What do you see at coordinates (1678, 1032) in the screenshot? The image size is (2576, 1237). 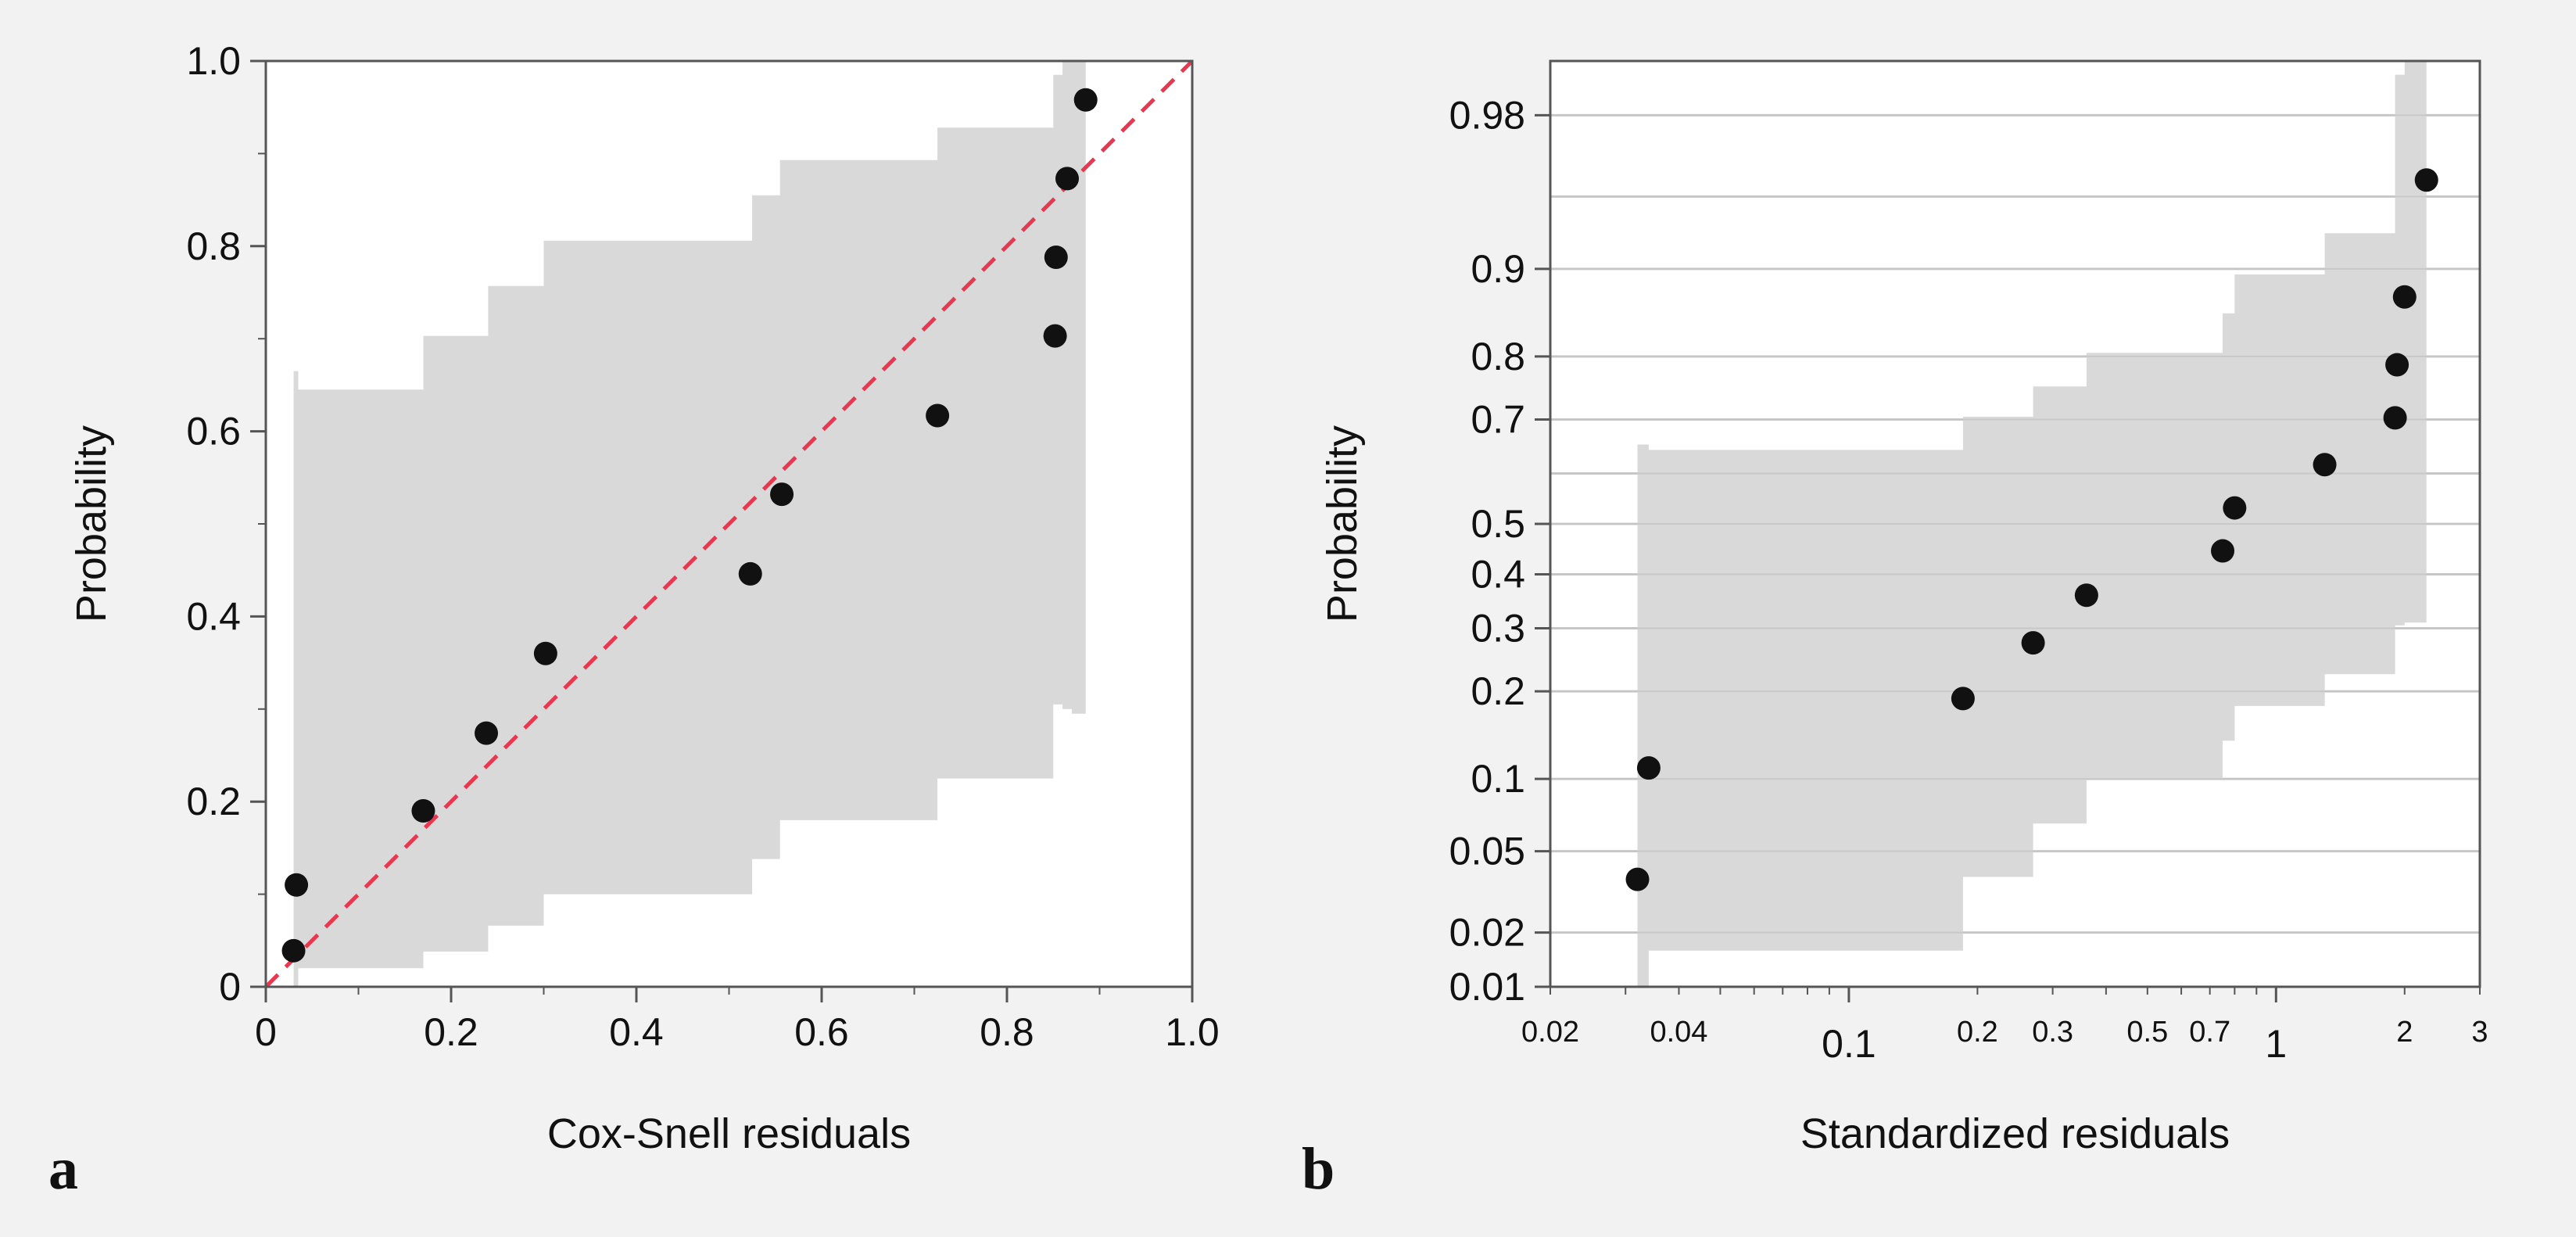 I see `x-tick-label-small-b: 0.04` at bounding box center [1678, 1032].